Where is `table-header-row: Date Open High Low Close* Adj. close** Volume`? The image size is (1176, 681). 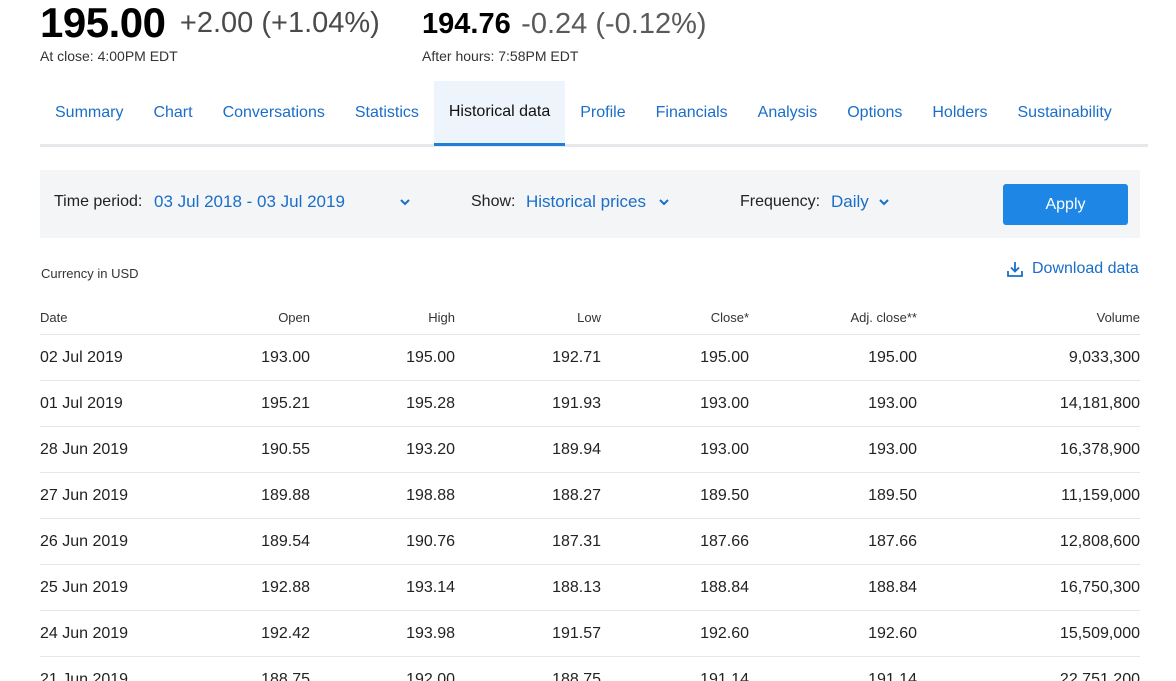 table-header-row: Date Open High Low Close* Adj. close** Volume is located at coordinates (590, 318).